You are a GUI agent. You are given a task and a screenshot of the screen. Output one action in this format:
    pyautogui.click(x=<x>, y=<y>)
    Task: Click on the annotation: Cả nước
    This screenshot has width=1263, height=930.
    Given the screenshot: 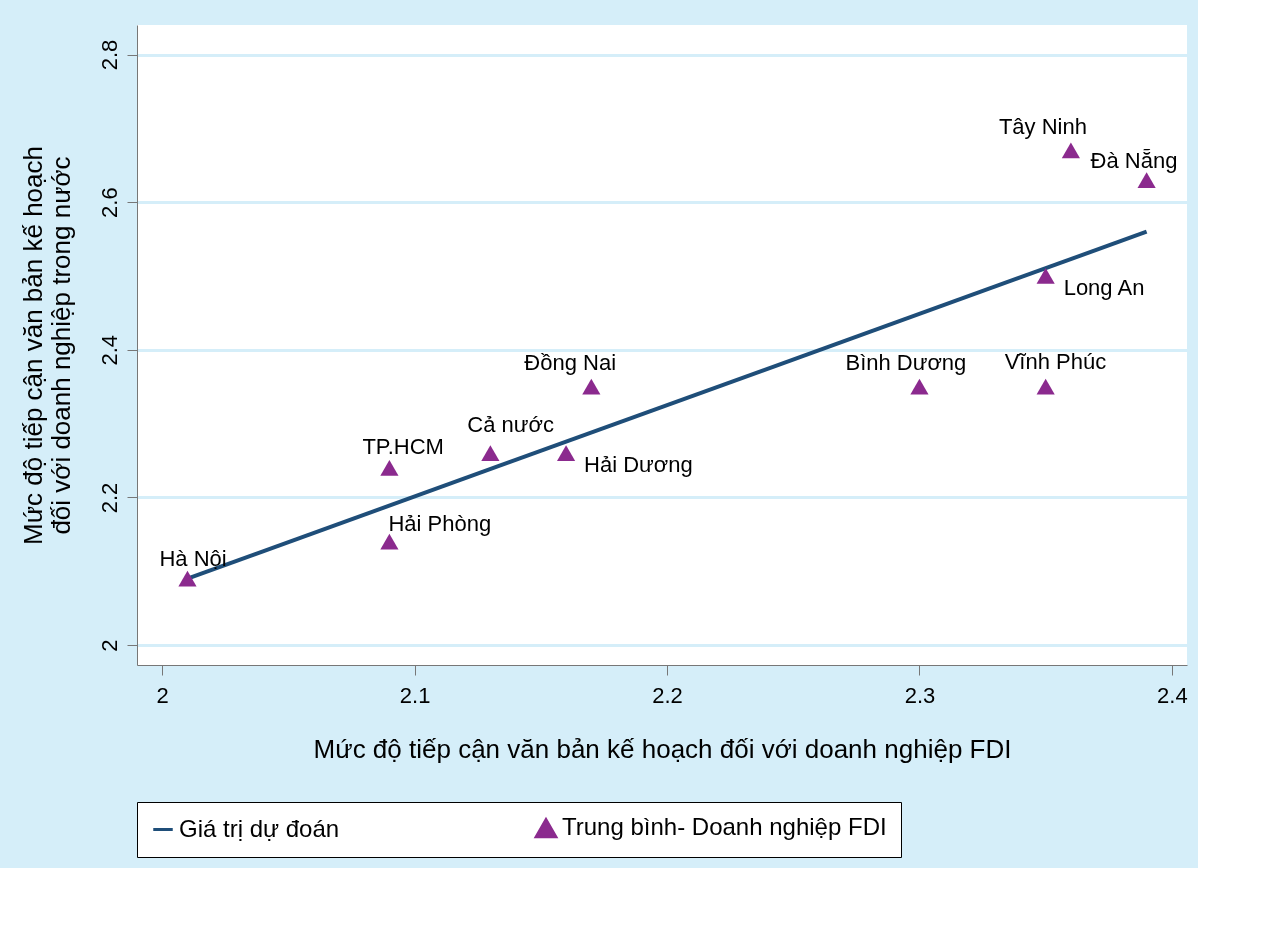 What is the action you would take?
    pyautogui.click(x=510, y=425)
    